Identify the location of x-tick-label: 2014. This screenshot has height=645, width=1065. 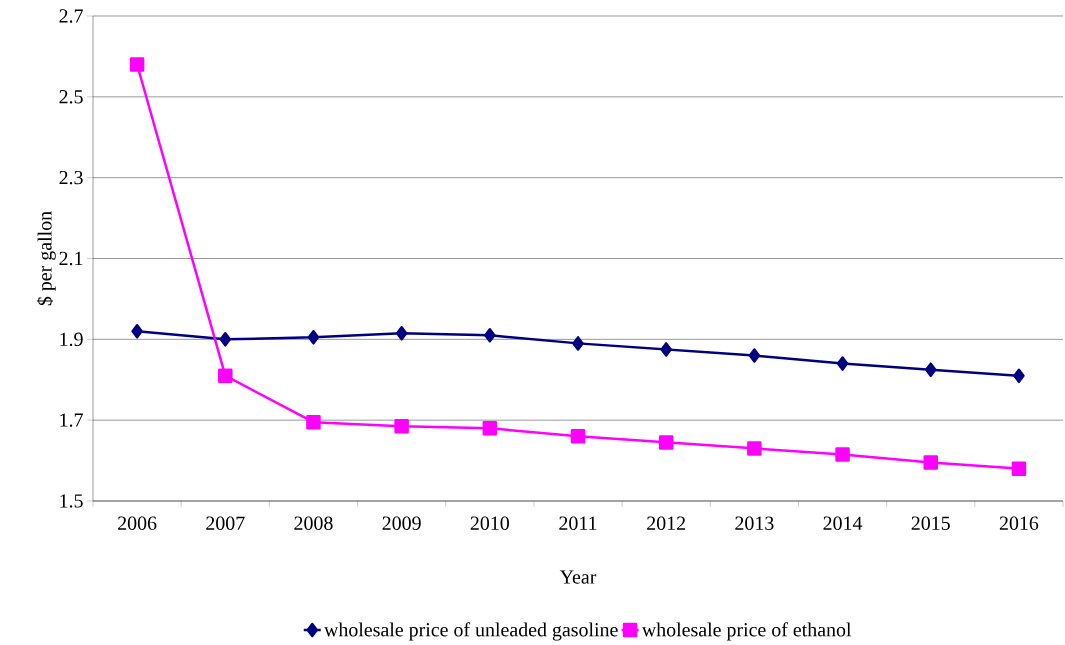
(843, 523).